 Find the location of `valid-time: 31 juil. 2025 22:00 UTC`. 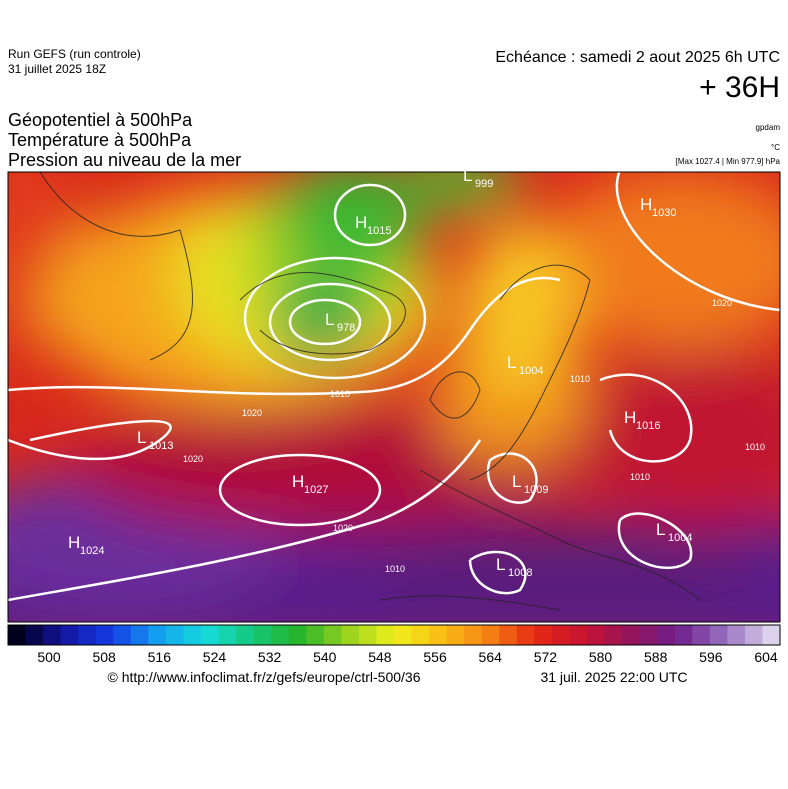

valid-time: 31 juil. 2025 22:00 UTC is located at coordinates (613, 677).